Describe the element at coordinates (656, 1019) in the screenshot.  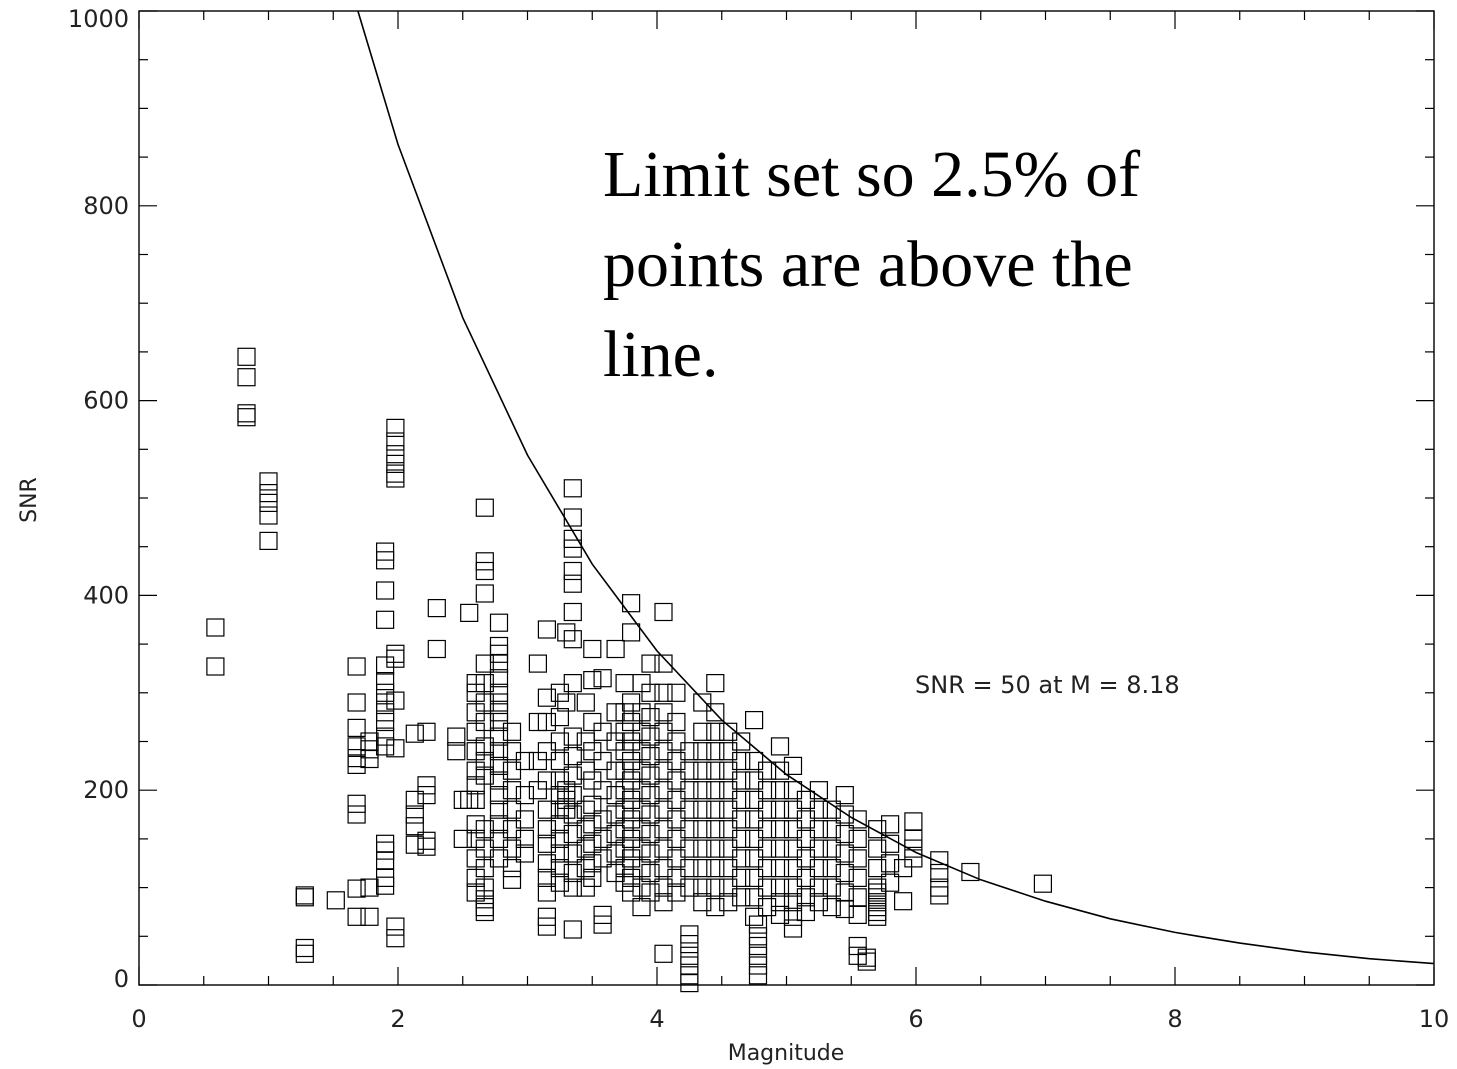
I see `x-tick-label: 4` at that location.